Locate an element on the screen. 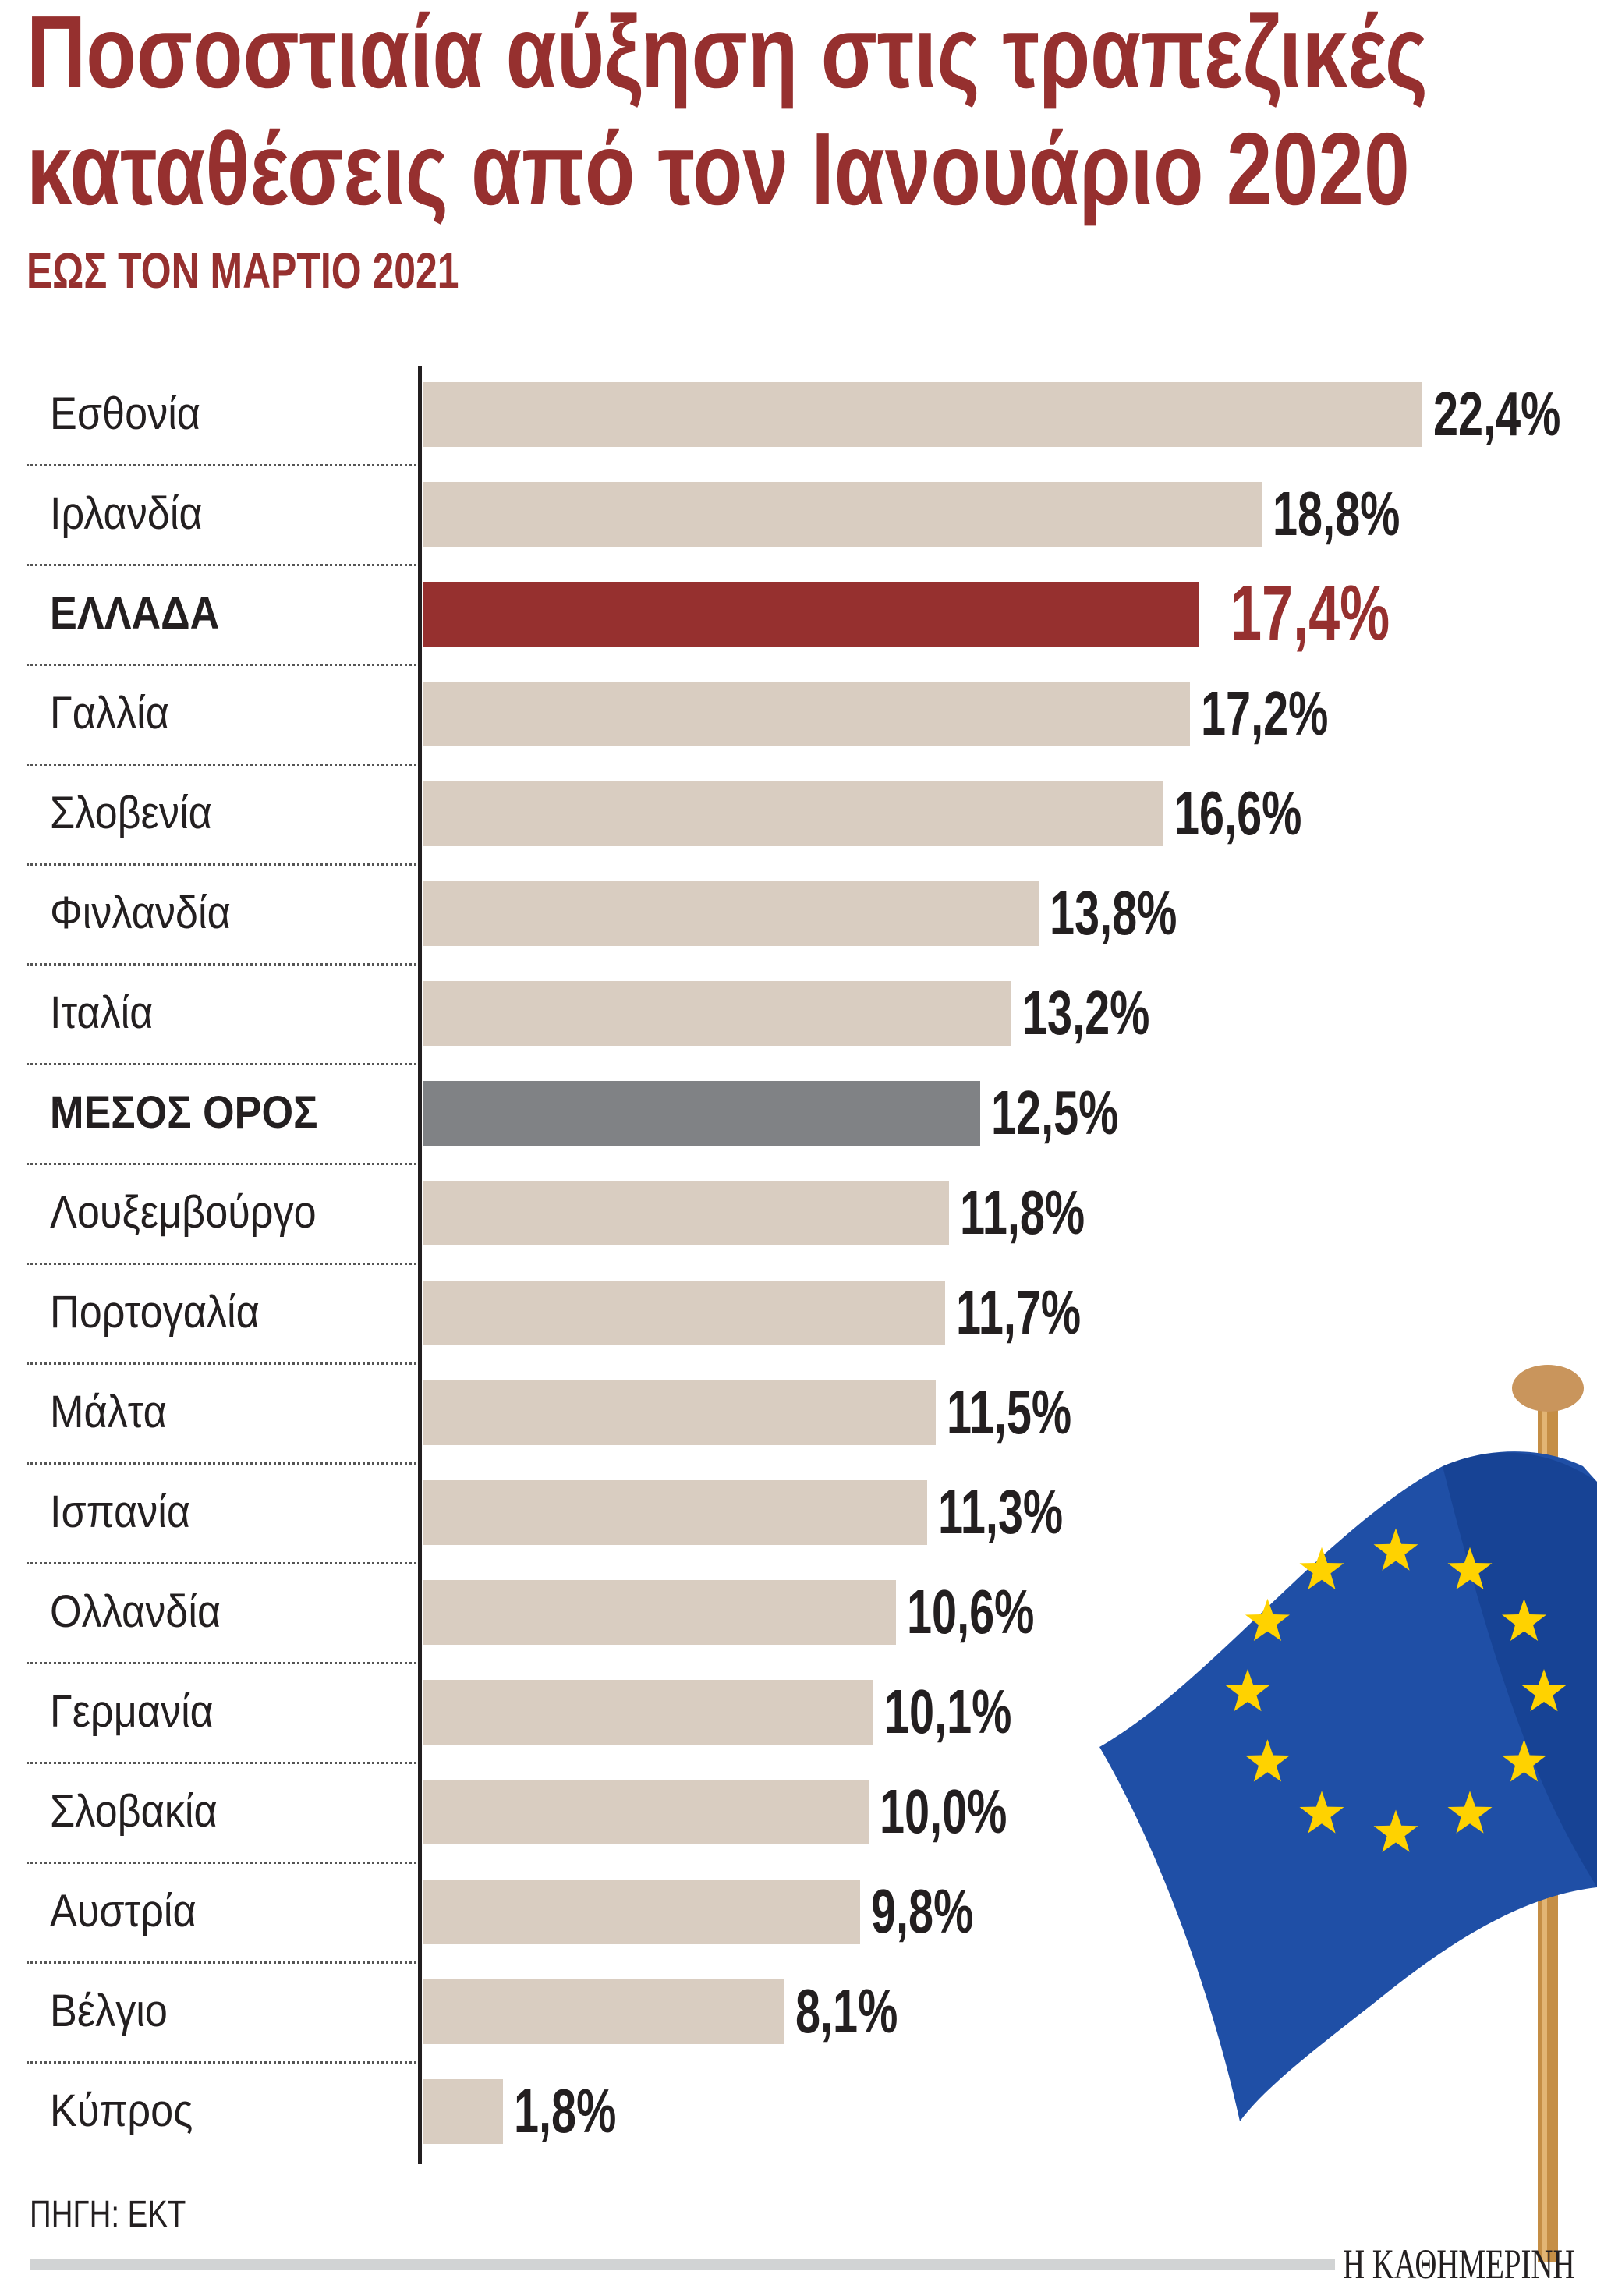  category-label: Εσθονία is located at coordinates (125, 413).